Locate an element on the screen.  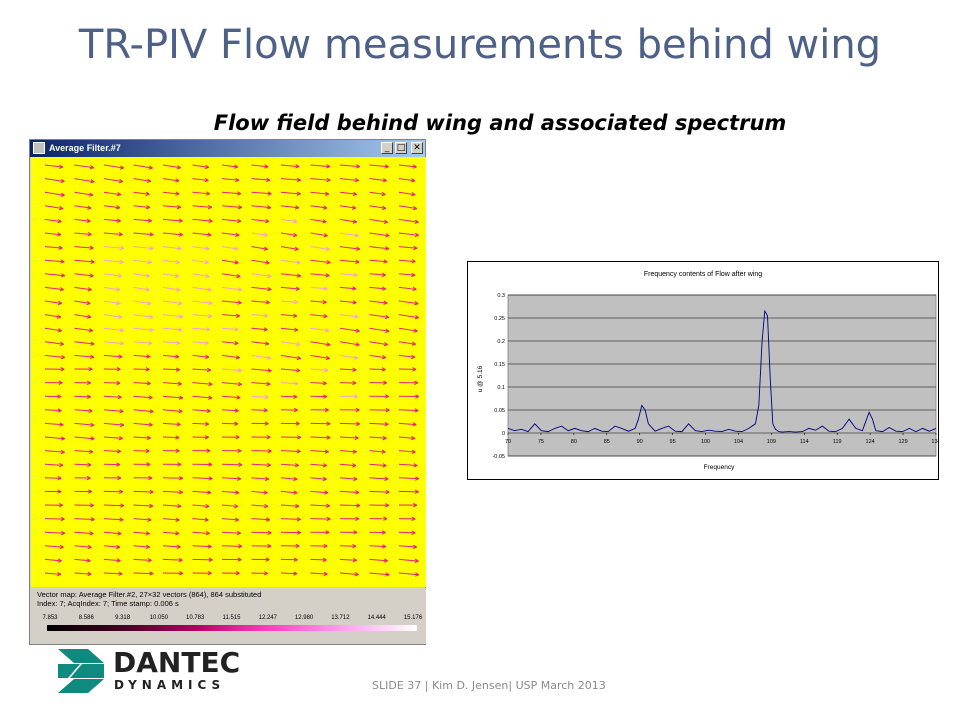
colorbar-tick-label: 10.050 is located at coordinates (159, 618).